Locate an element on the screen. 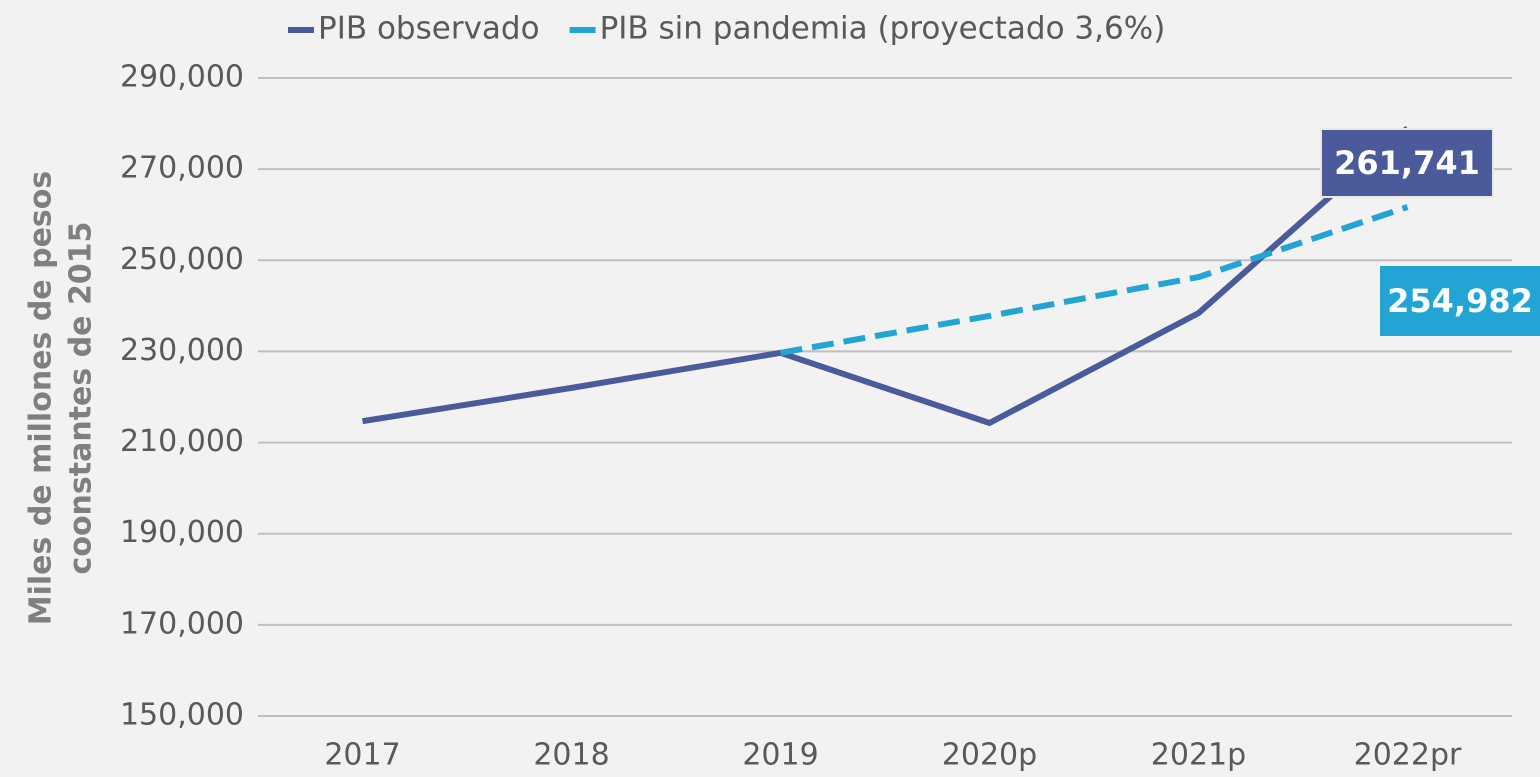 Image resolution: width=1540 pixels, height=777 pixels. series-line is located at coordinates (1094, 280).